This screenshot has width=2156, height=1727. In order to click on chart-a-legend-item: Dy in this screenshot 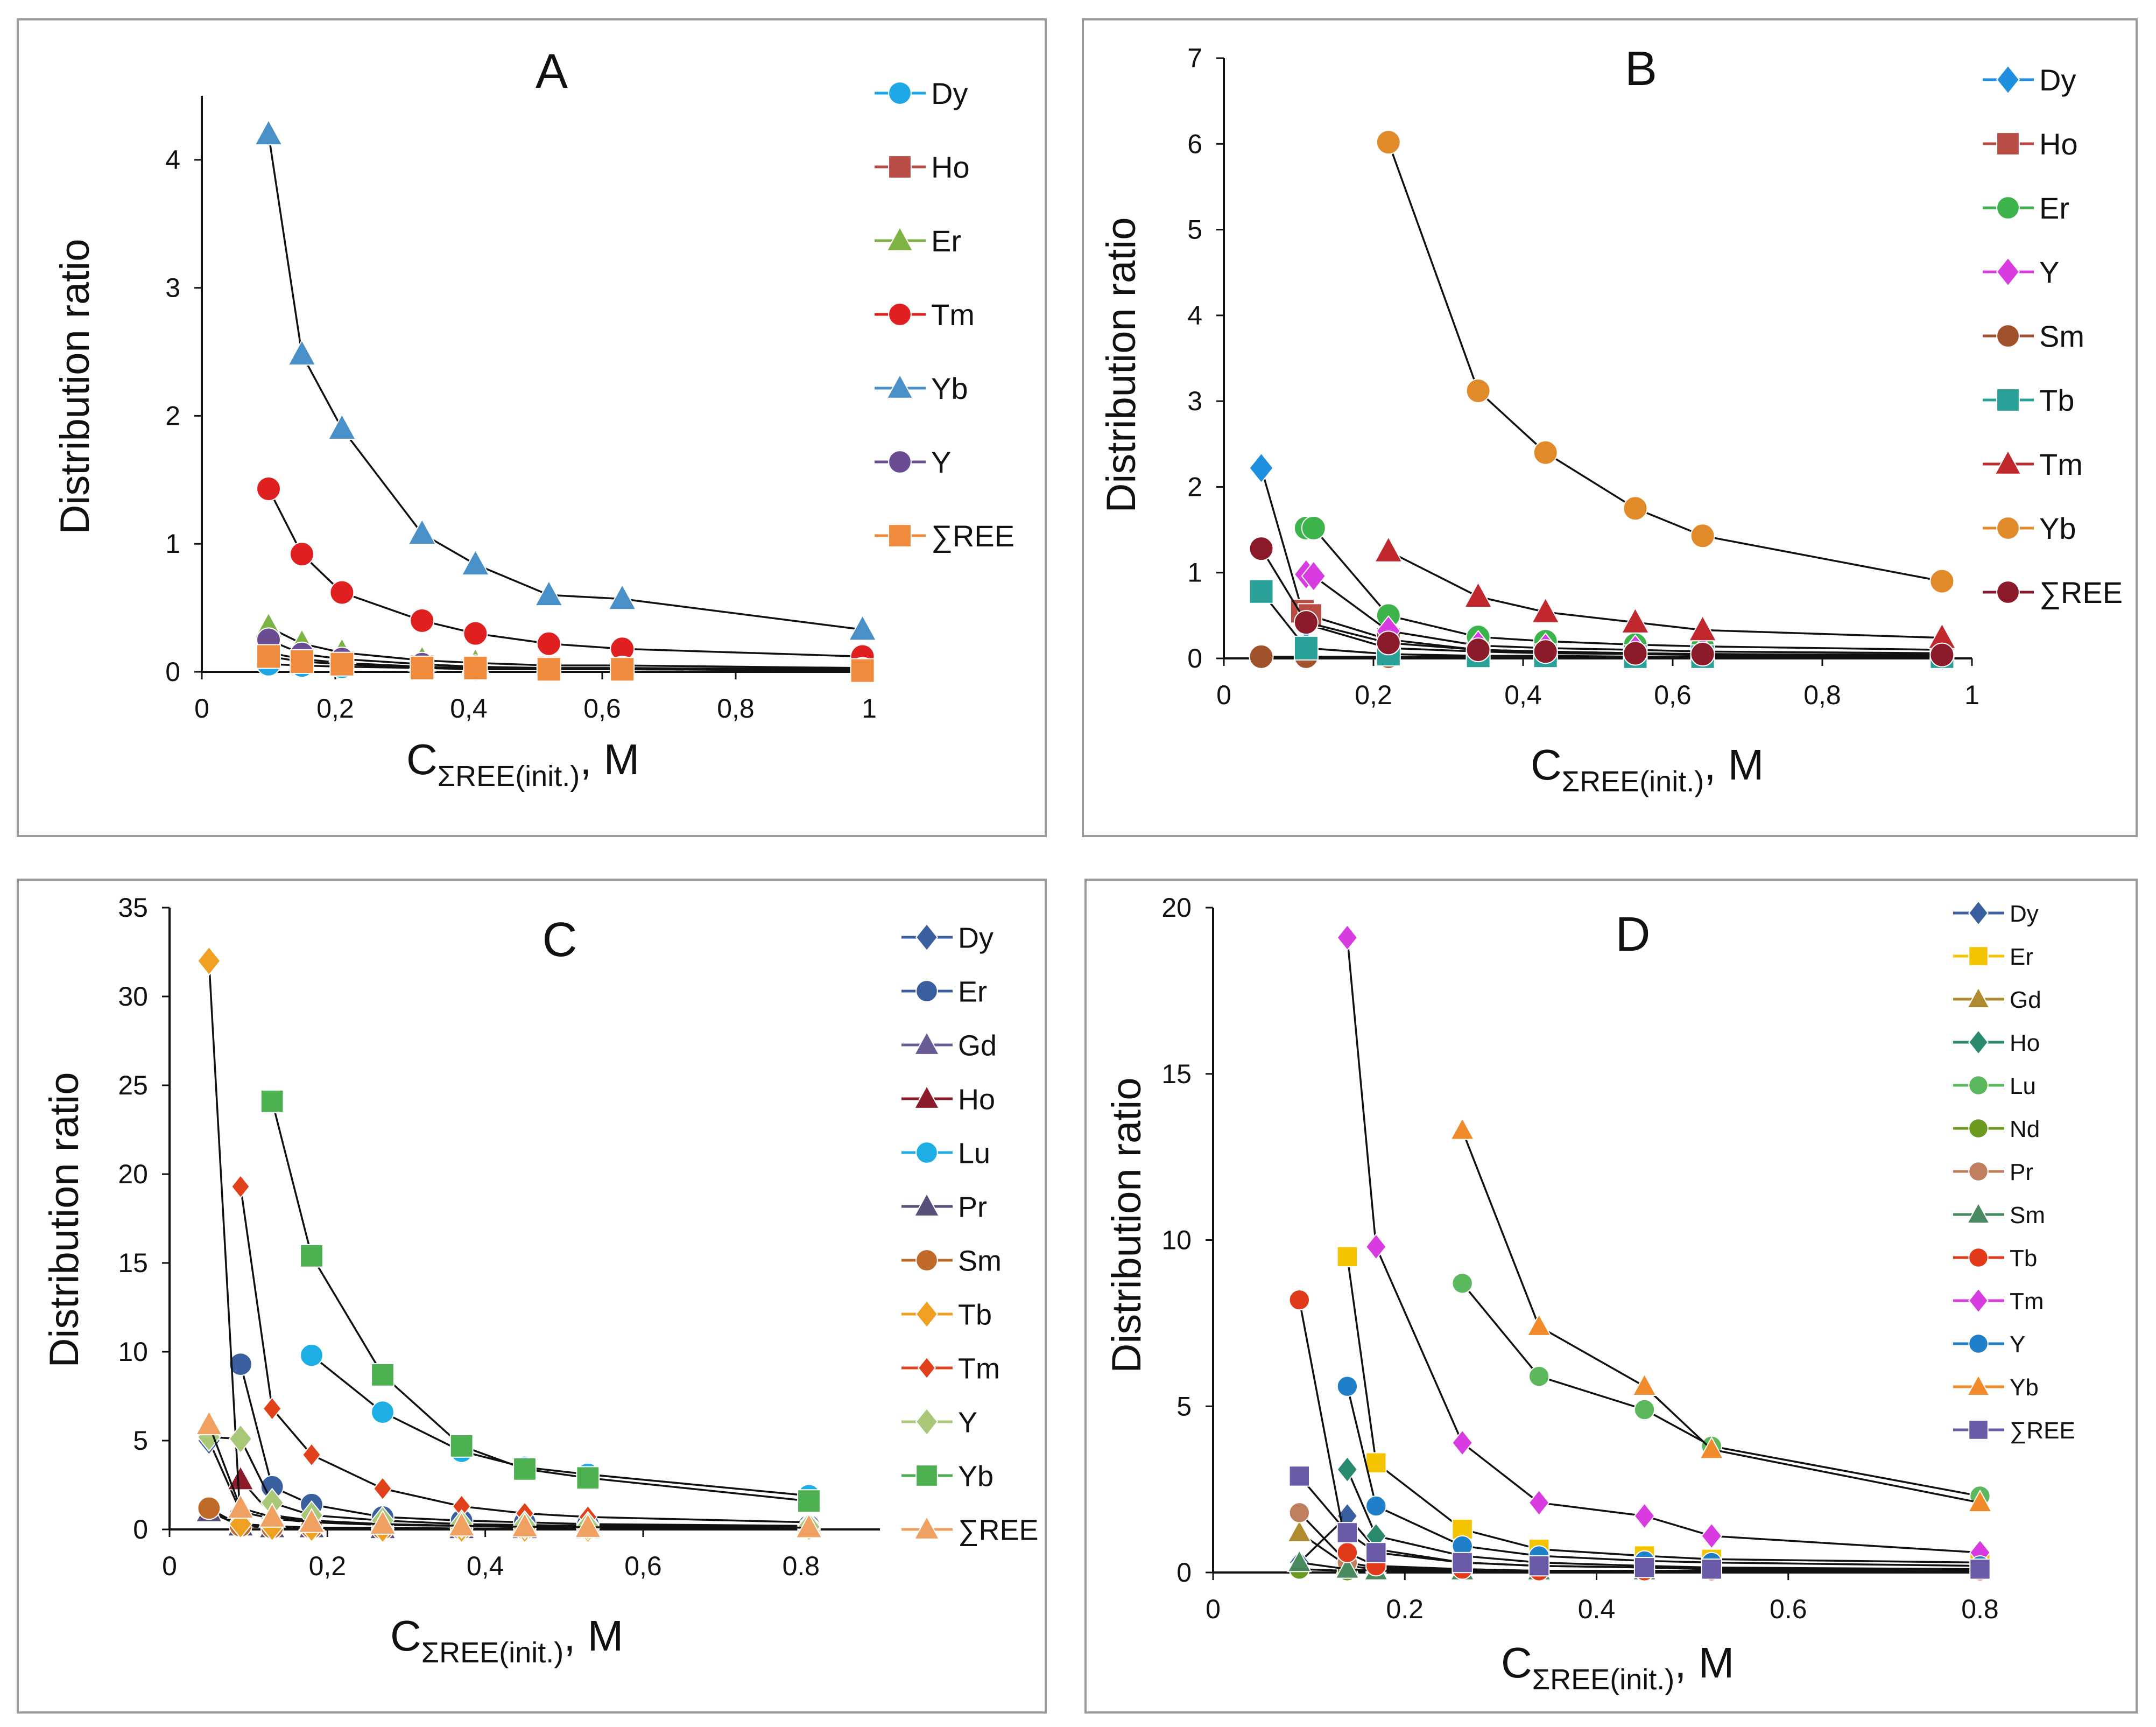, I will do `click(921, 93)`.